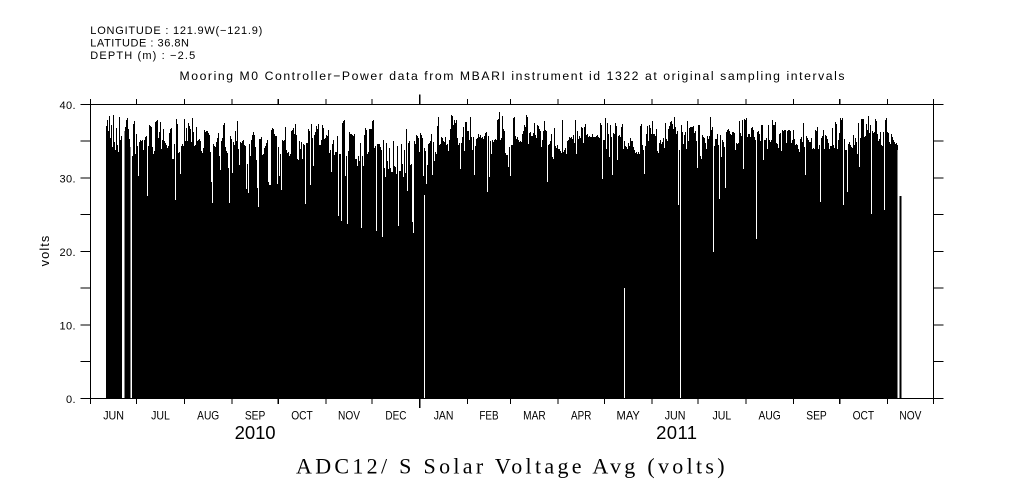 The height and width of the screenshot is (504, 1009). I want to click on svg-text: MAY, so click(628, 416).